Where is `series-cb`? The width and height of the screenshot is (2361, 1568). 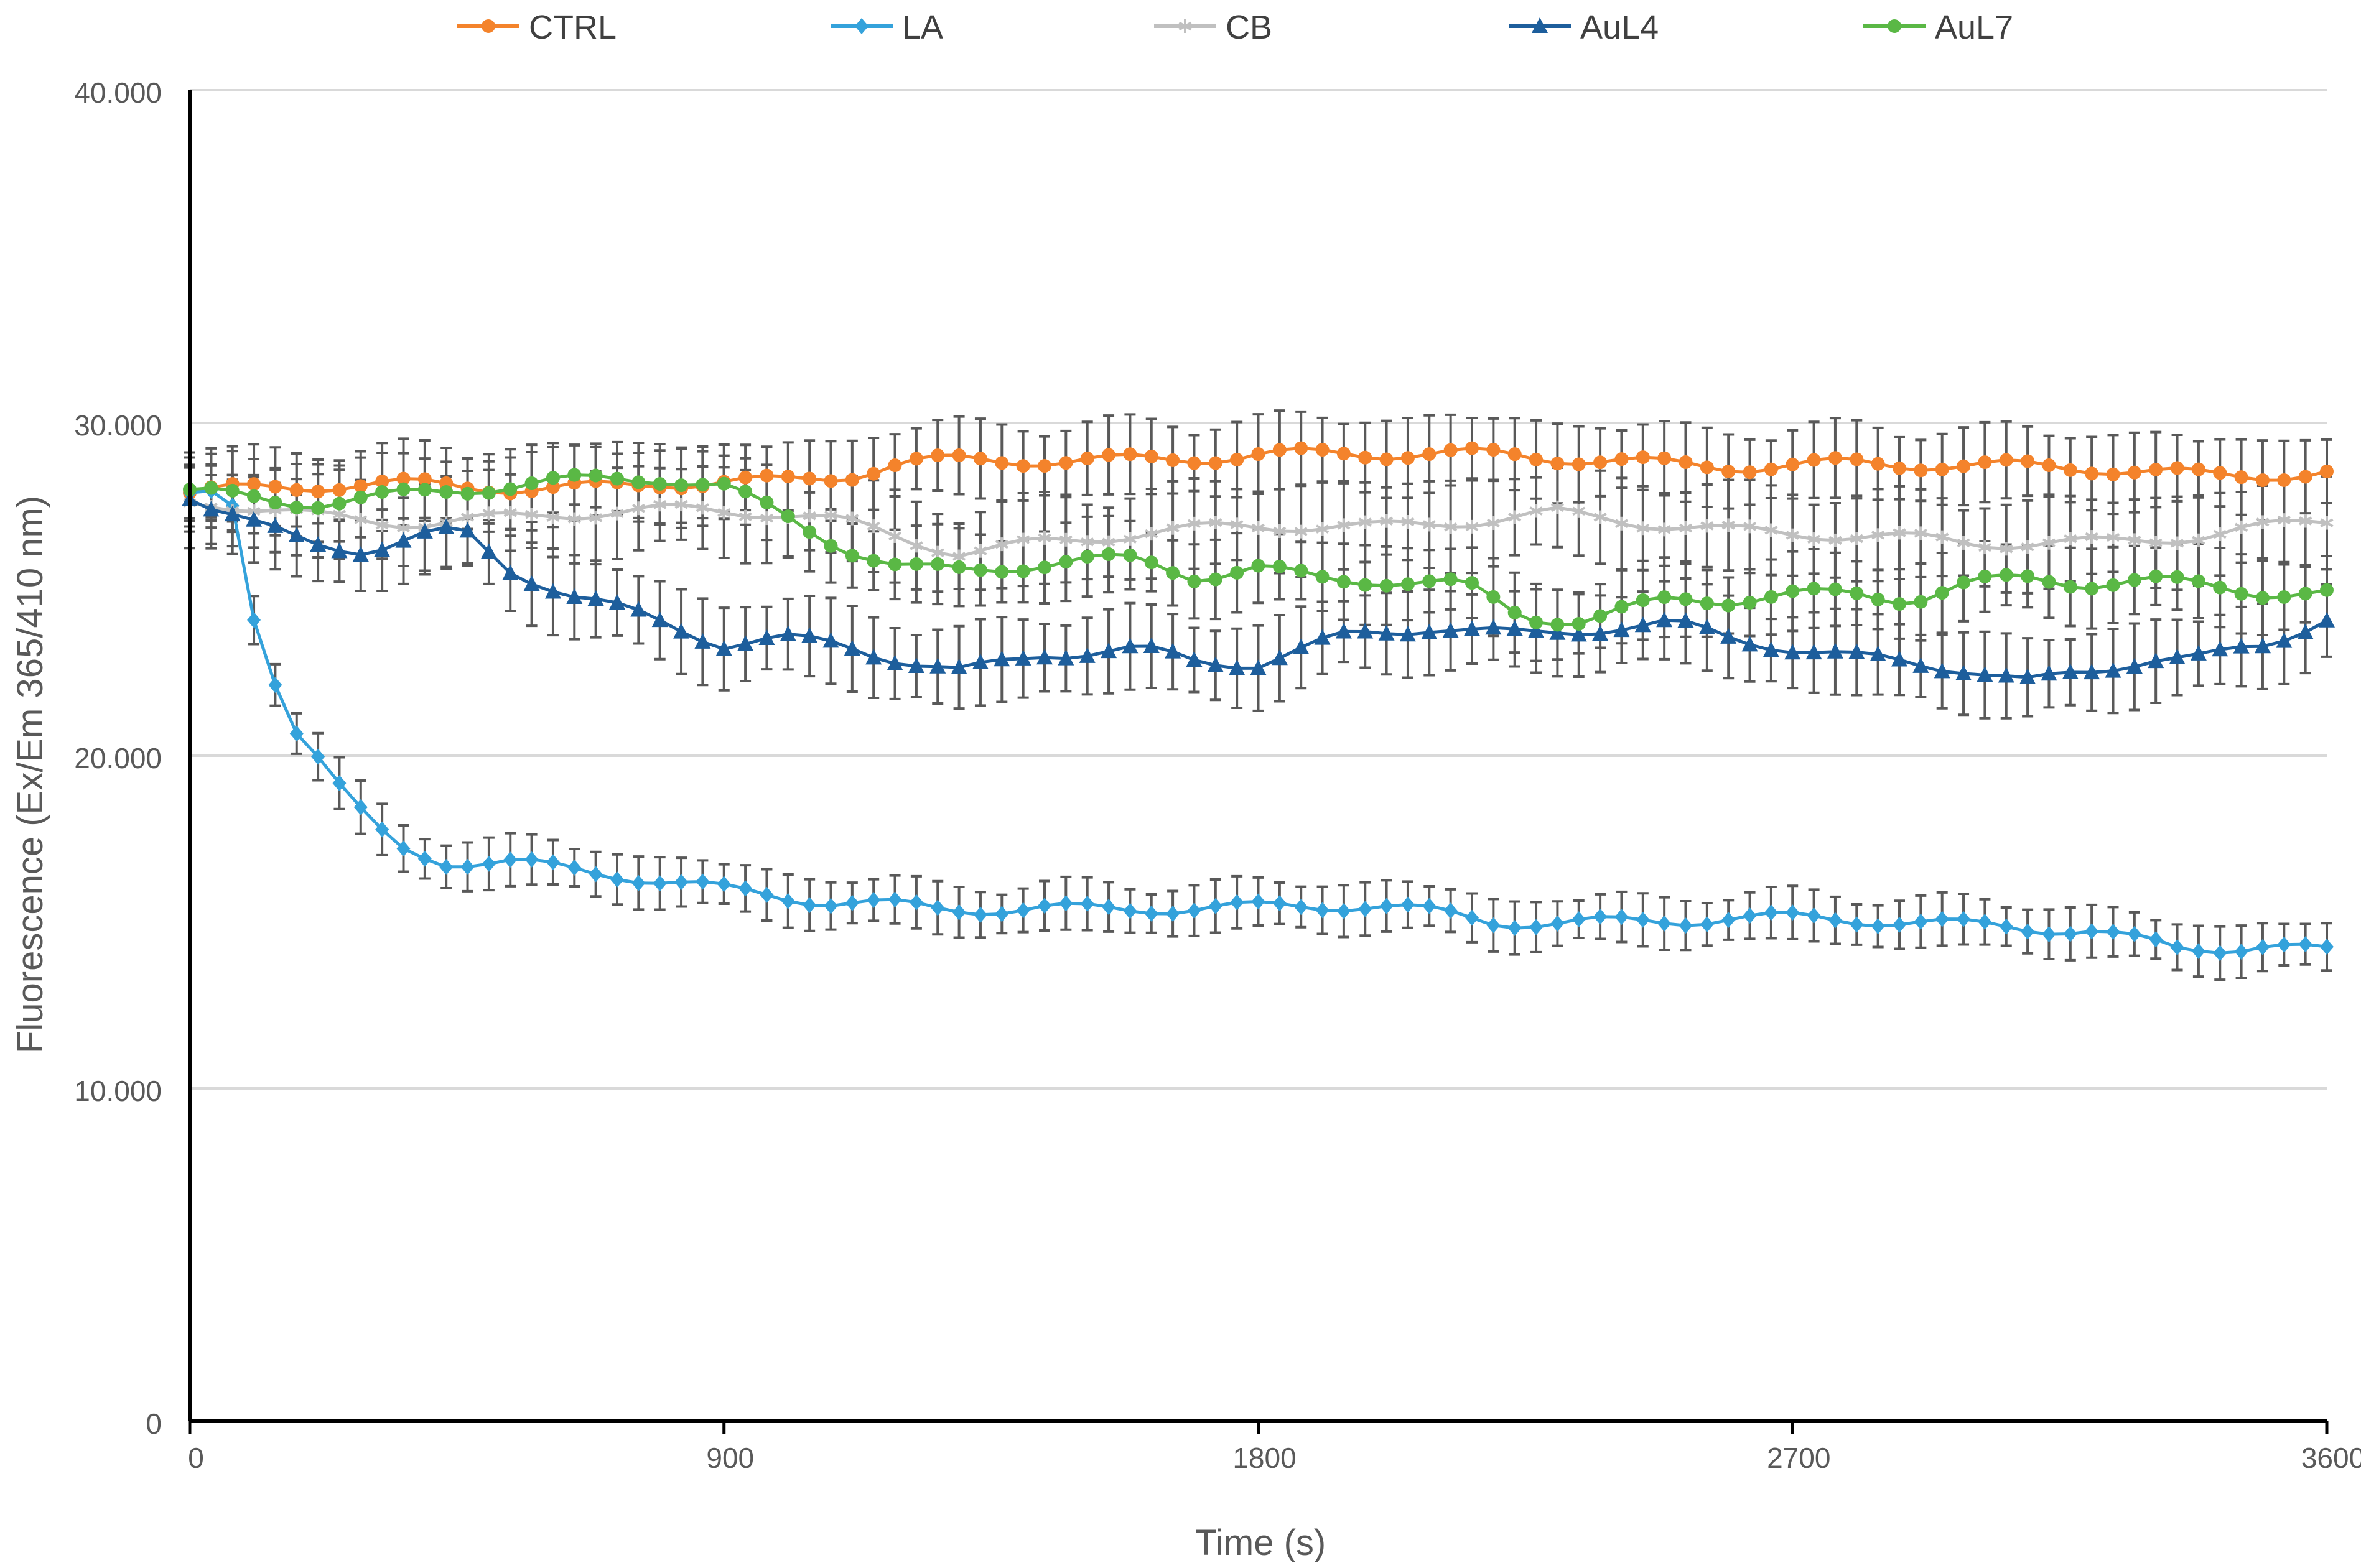
series-cb is located at coordinates (1258, 530).